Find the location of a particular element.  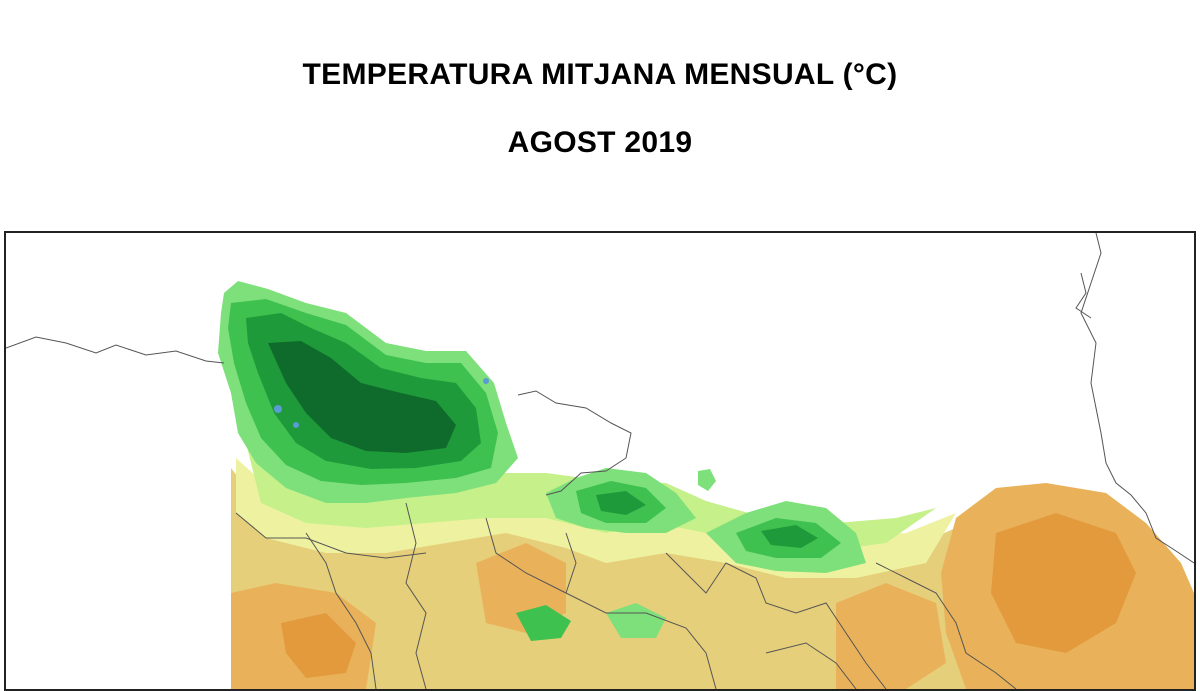

map-title: TEMPERATURA MITJANA MENSUAL (°C) is located at coordinates (600, 74).